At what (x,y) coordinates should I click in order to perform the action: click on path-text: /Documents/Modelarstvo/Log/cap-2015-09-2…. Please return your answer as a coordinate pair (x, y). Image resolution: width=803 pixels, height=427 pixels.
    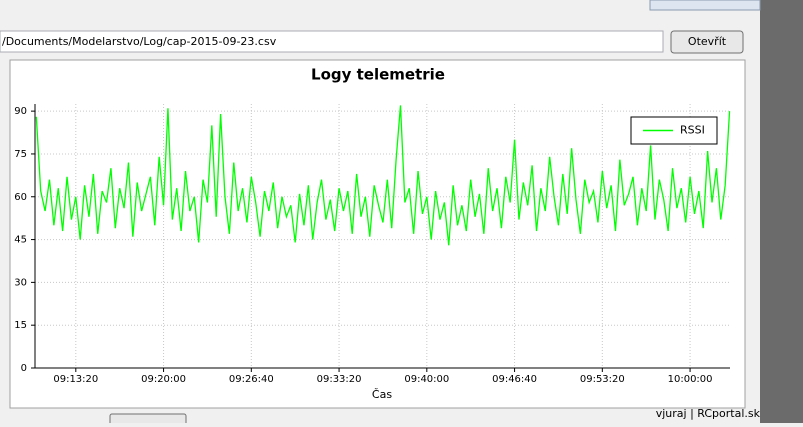
    Looking at the image, I should click on (139, 41).